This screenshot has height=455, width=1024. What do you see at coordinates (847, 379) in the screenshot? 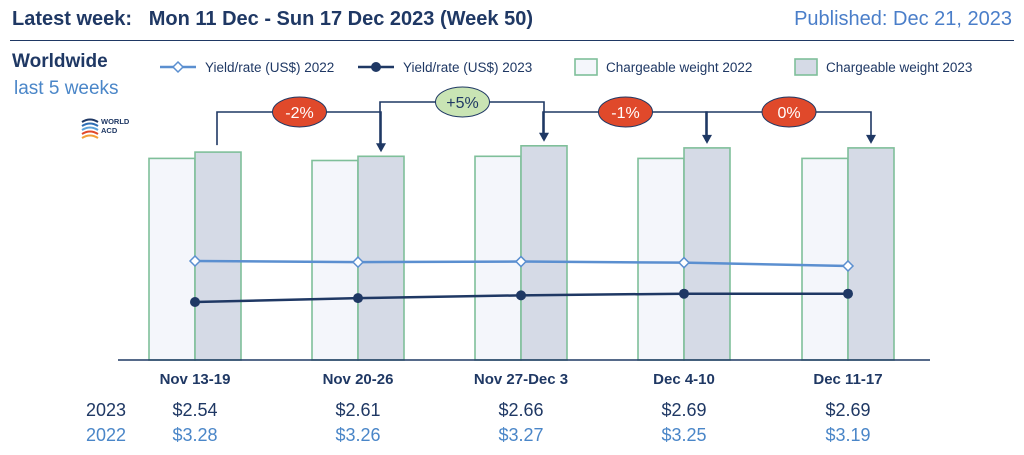
I see `x-tick-label: Dec 11-17` at bounding box center [847, 379].